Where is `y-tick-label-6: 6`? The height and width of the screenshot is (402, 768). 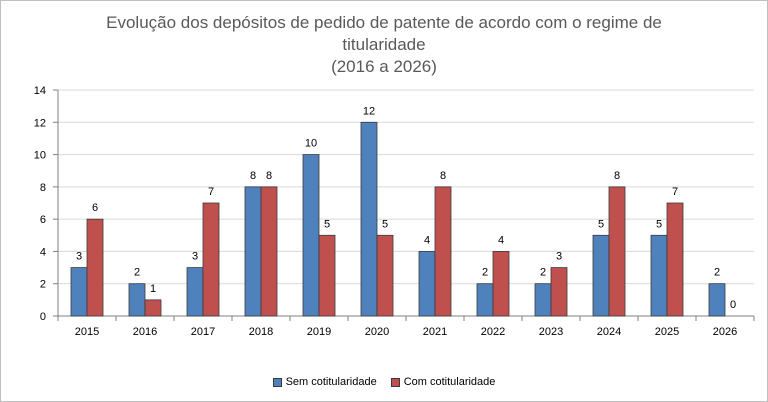
y-tick-label-6: 6 is located at coordinates (43, 220).